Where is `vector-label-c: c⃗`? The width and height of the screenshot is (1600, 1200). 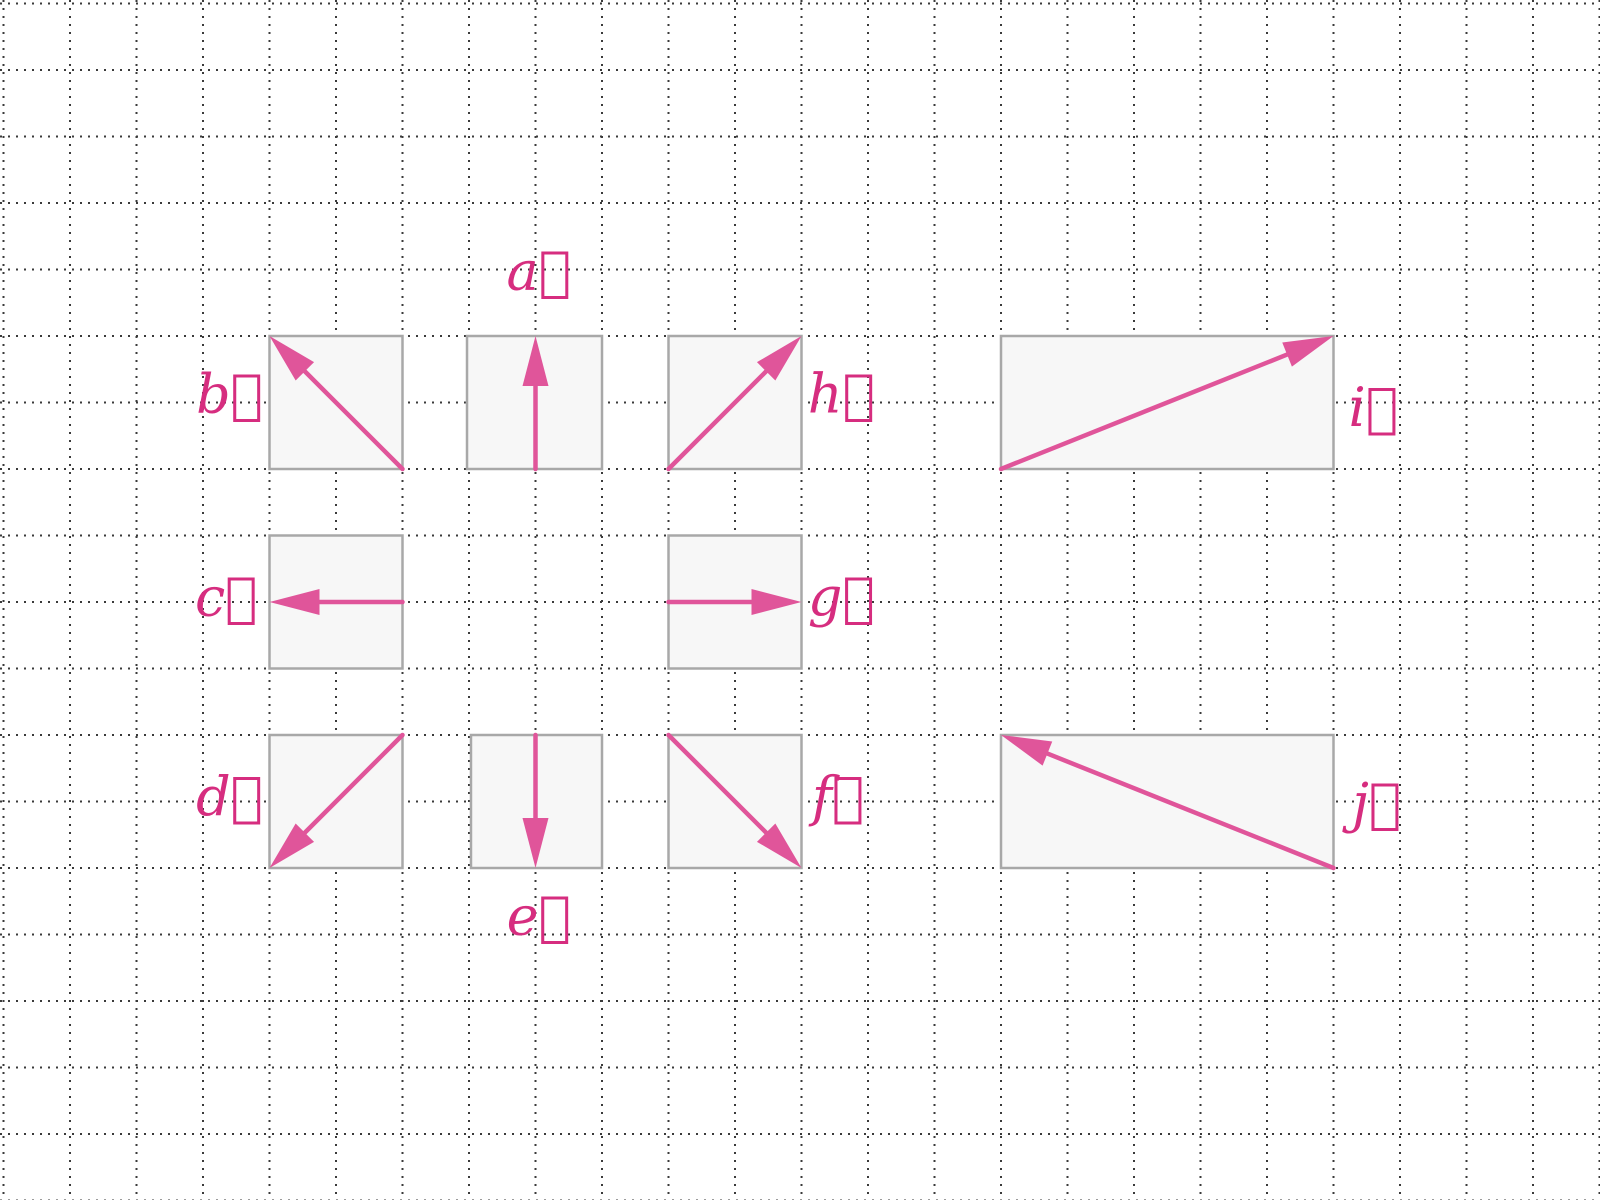 vector-label-c: c⃗ is located at coordinates (226, 596).